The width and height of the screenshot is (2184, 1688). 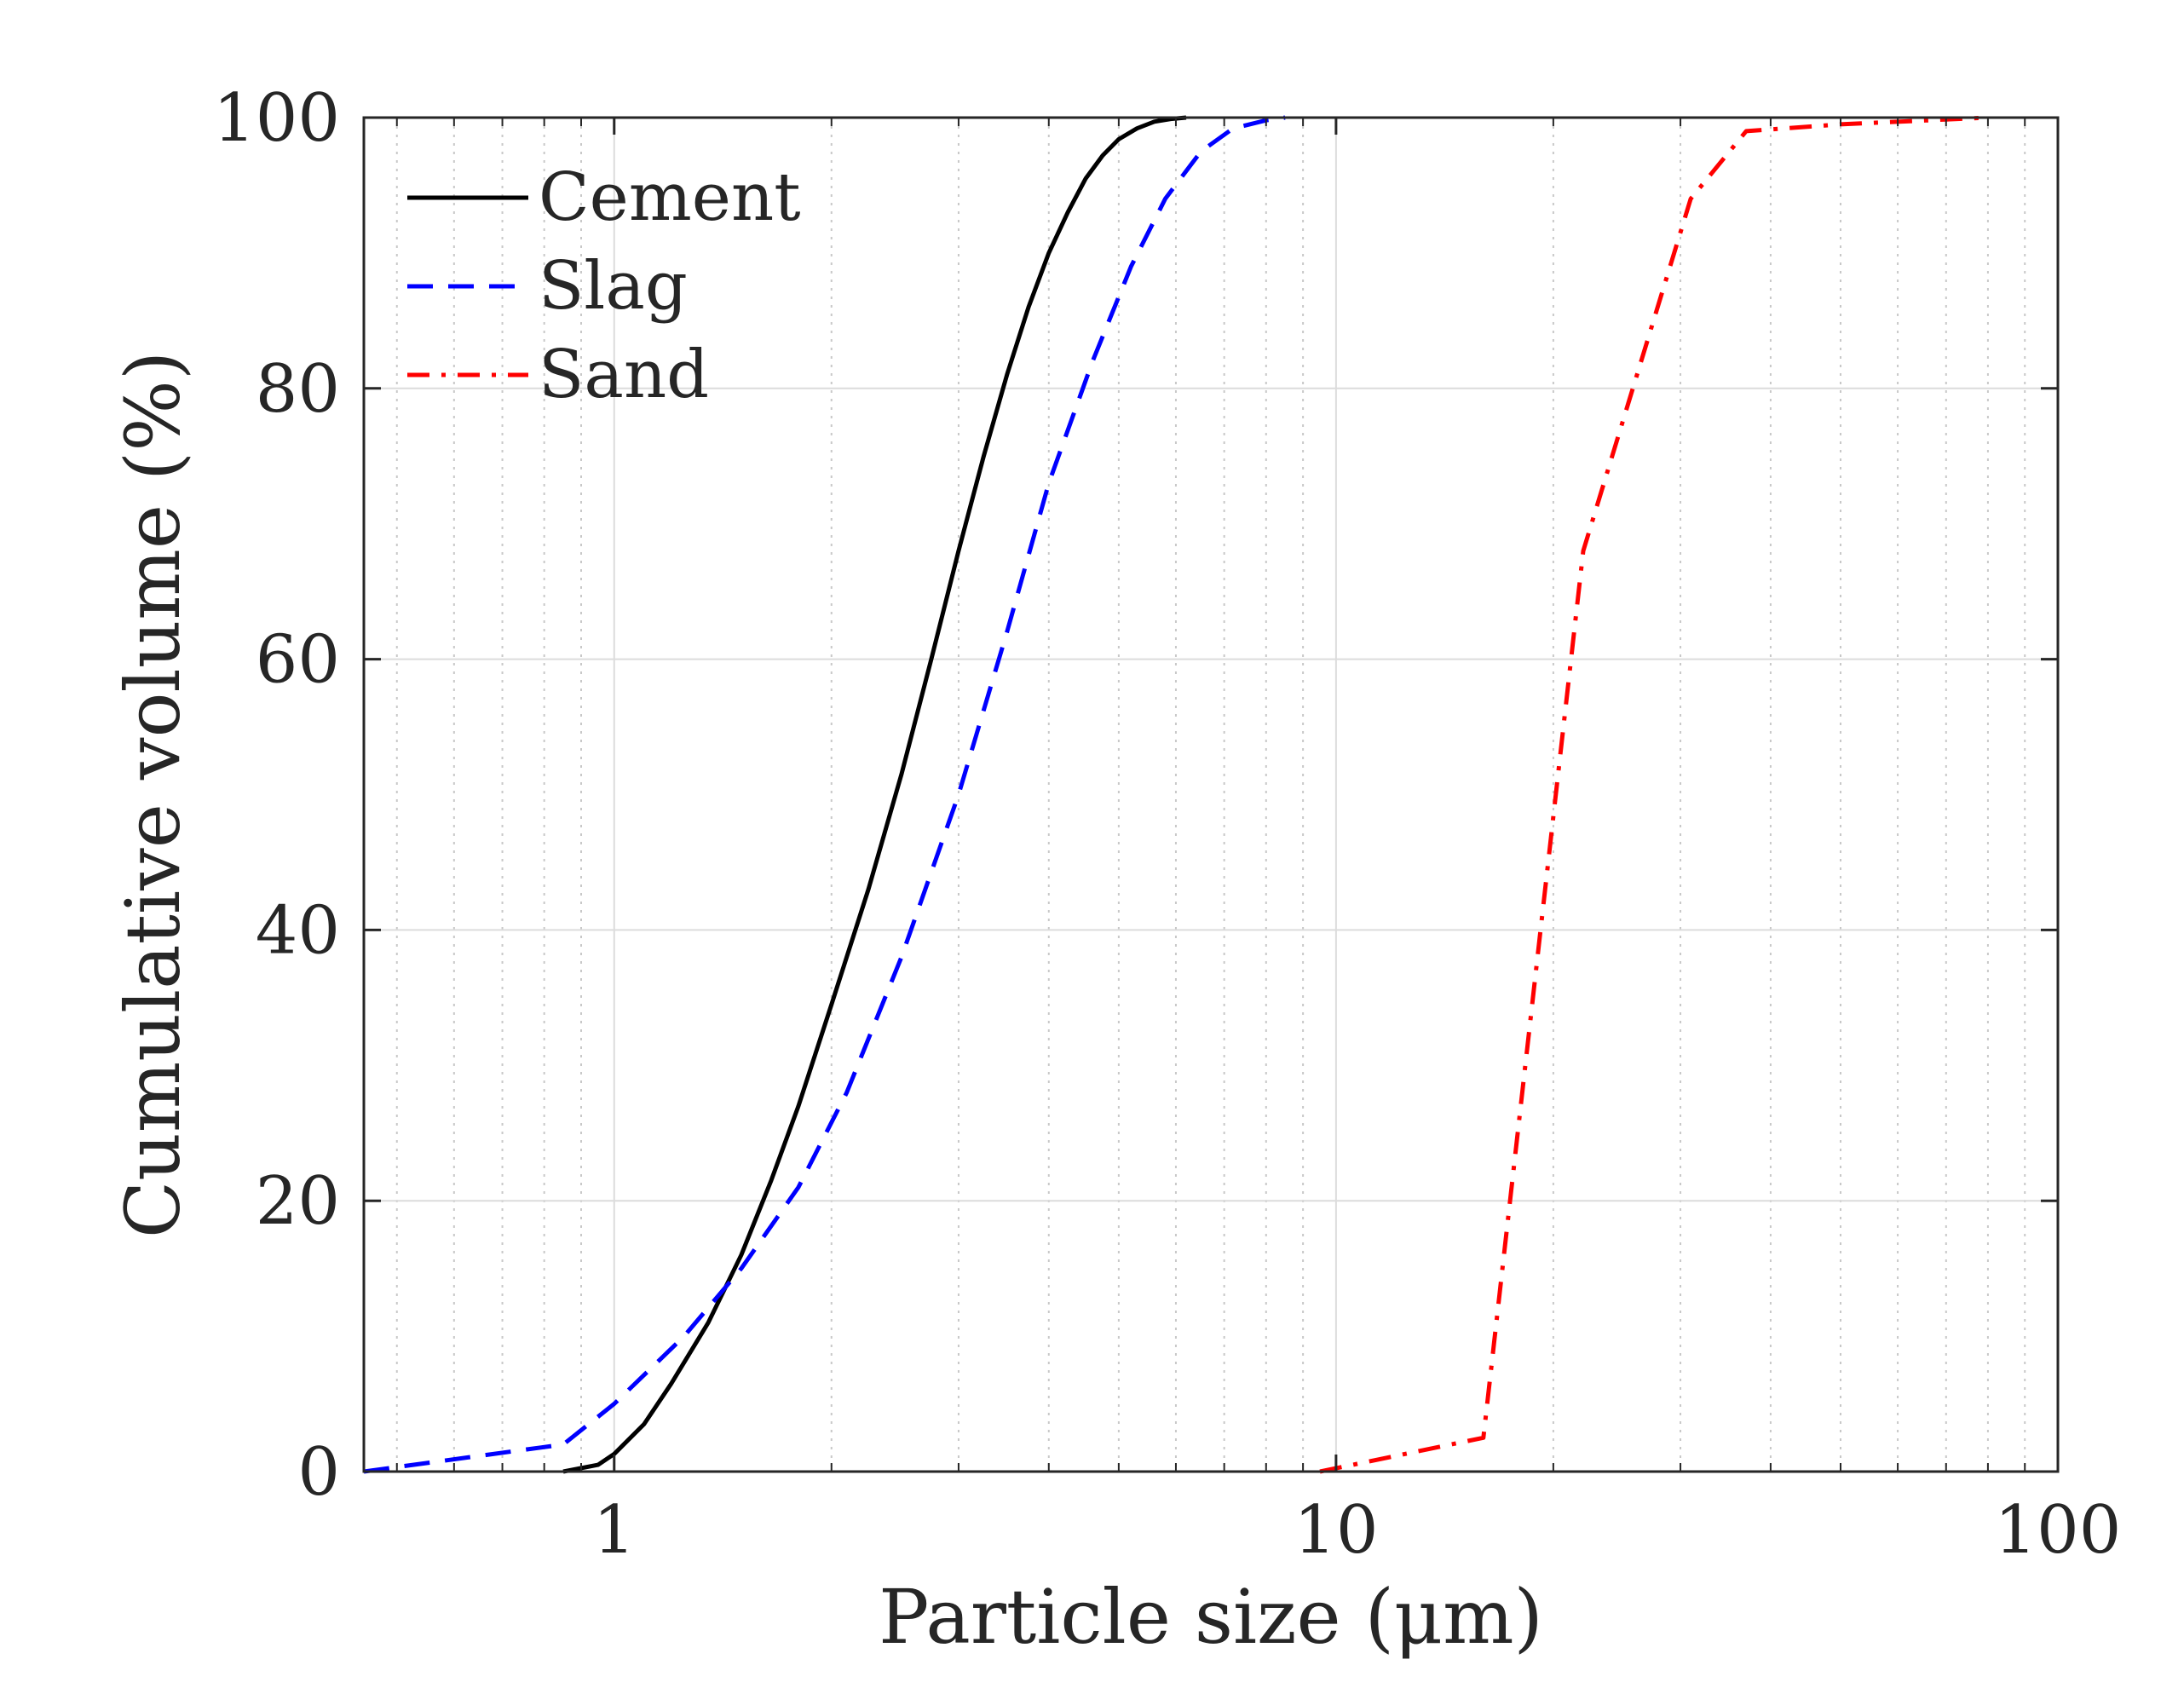 What do you see at coordinates (615, 1530) in the screenshot?
I see `x-tick-label: 1` at bounding box center [615, 1530].